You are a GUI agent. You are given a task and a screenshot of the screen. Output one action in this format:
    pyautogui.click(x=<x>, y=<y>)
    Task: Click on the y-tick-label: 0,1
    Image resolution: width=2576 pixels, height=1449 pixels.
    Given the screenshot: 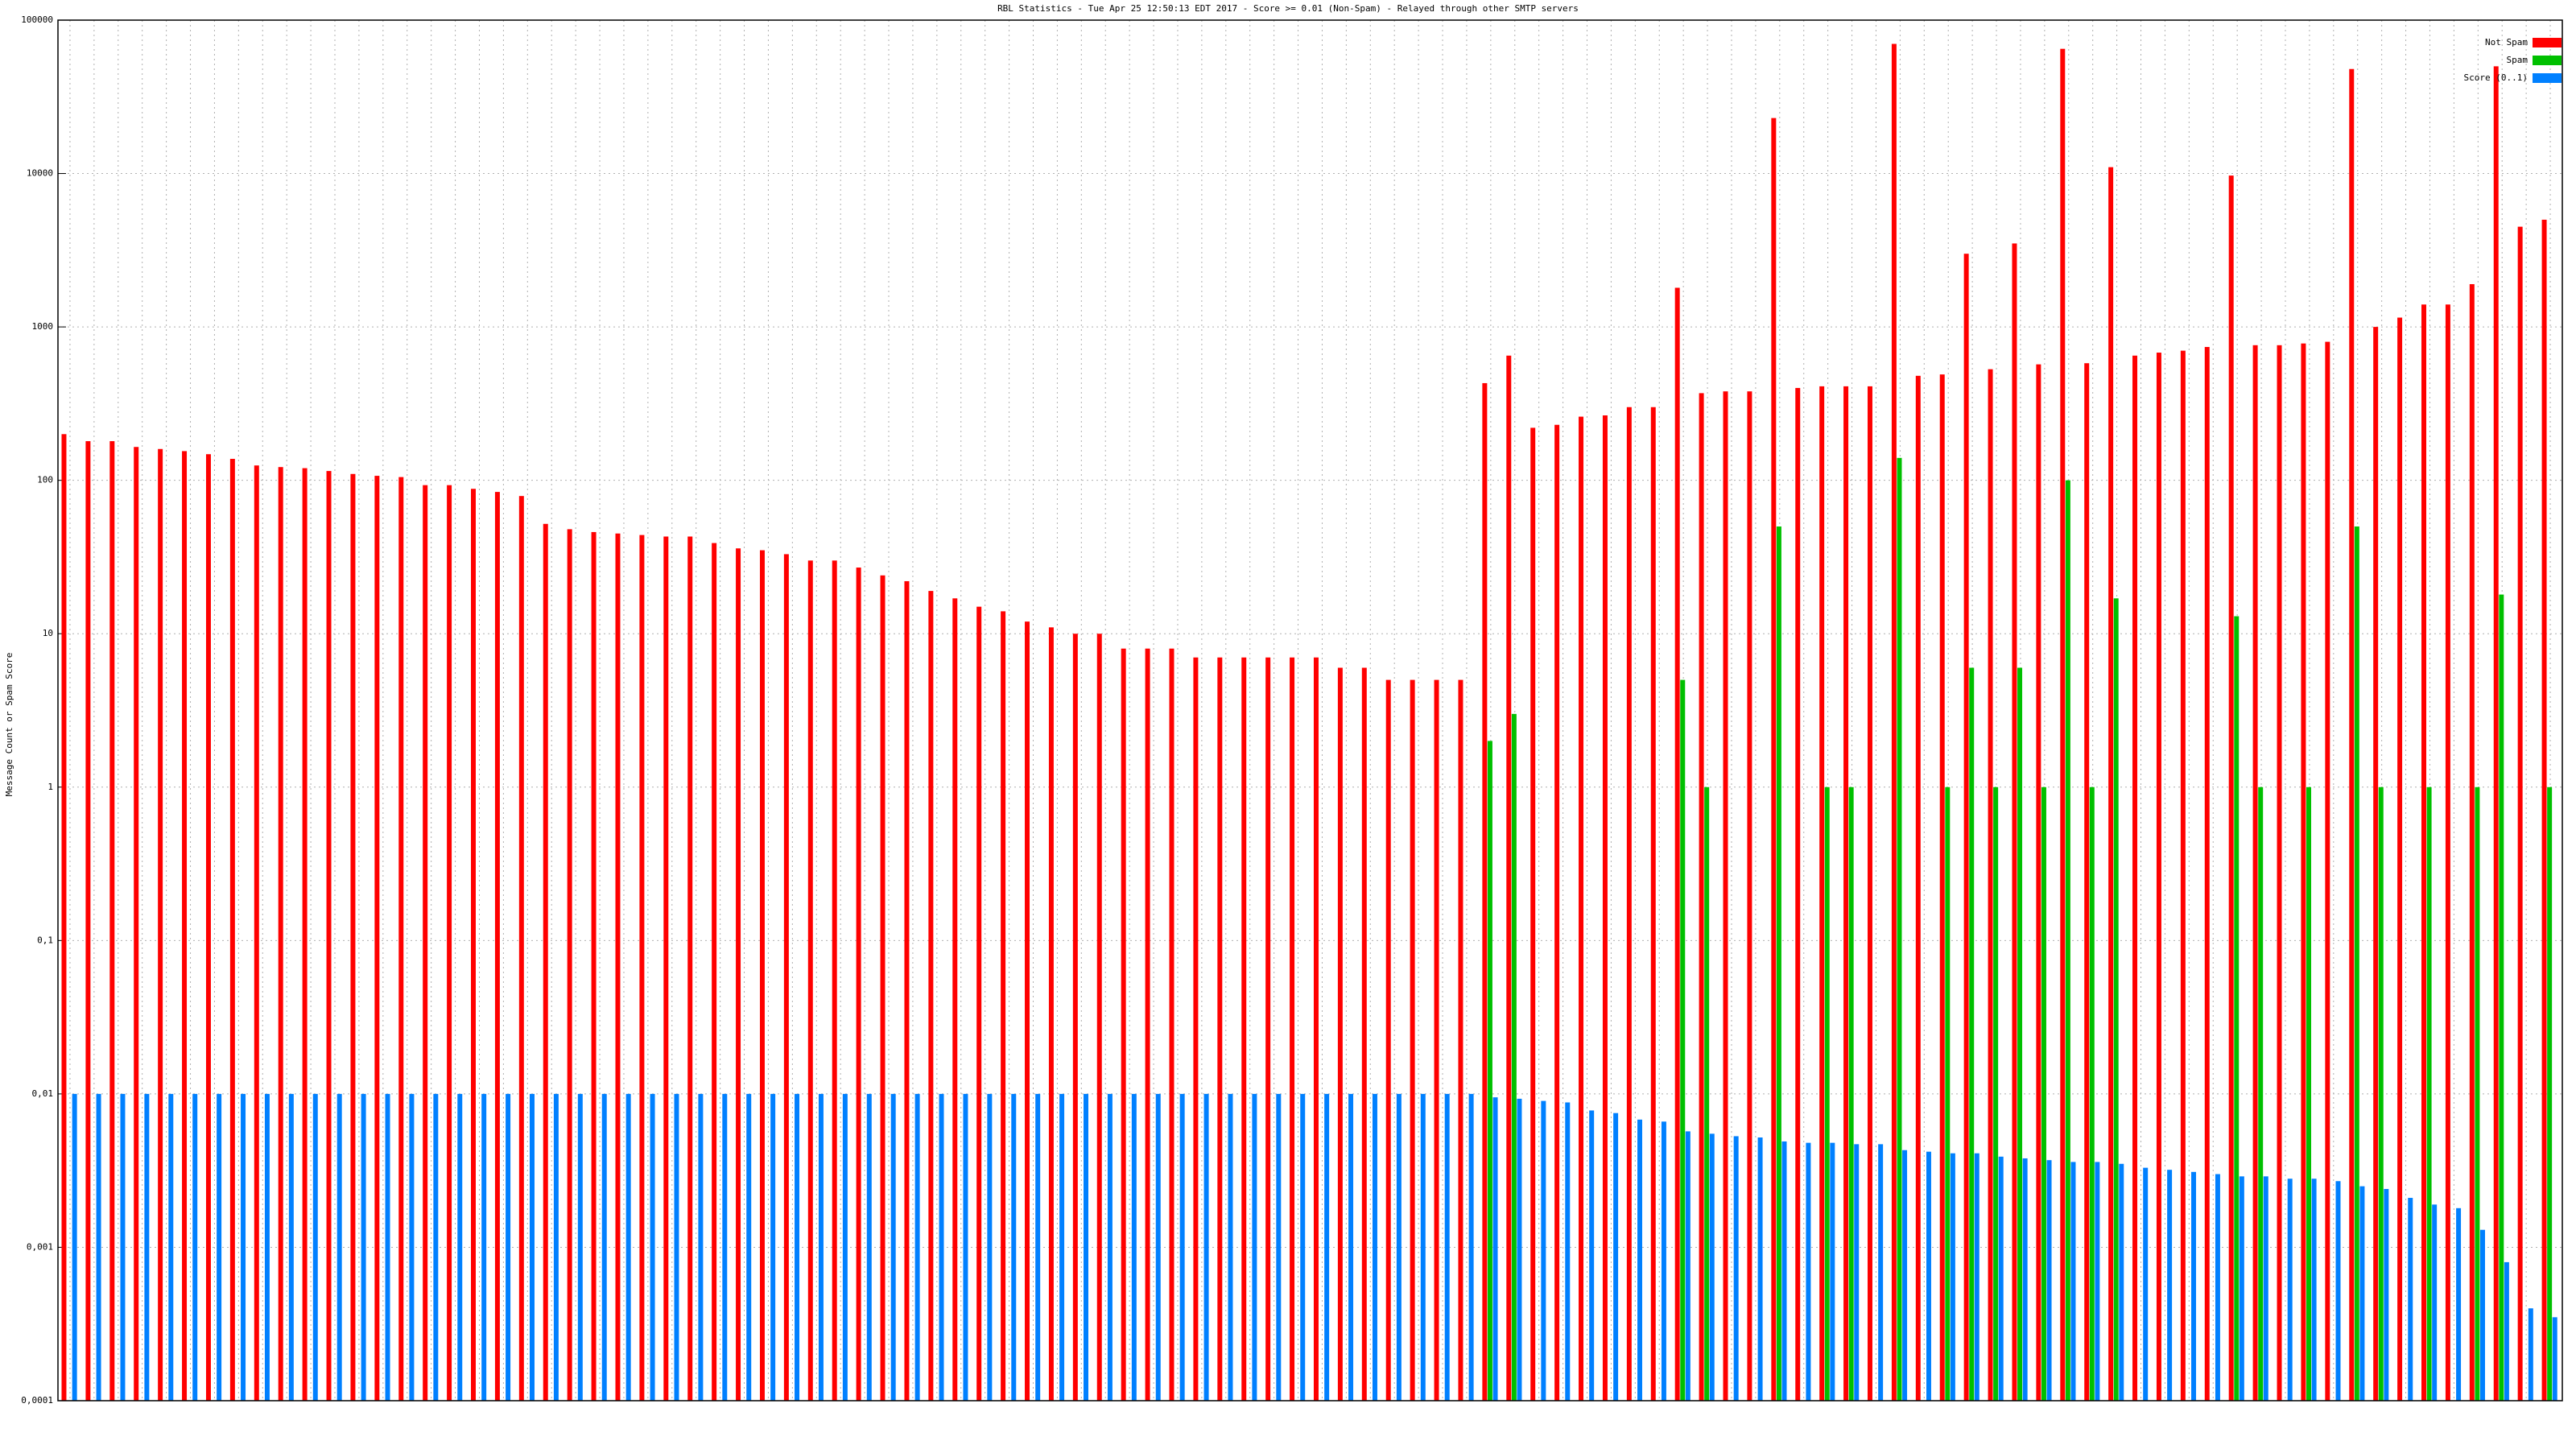 What is the action you would take?
    pyautogui.click(x=45, y=940)
    